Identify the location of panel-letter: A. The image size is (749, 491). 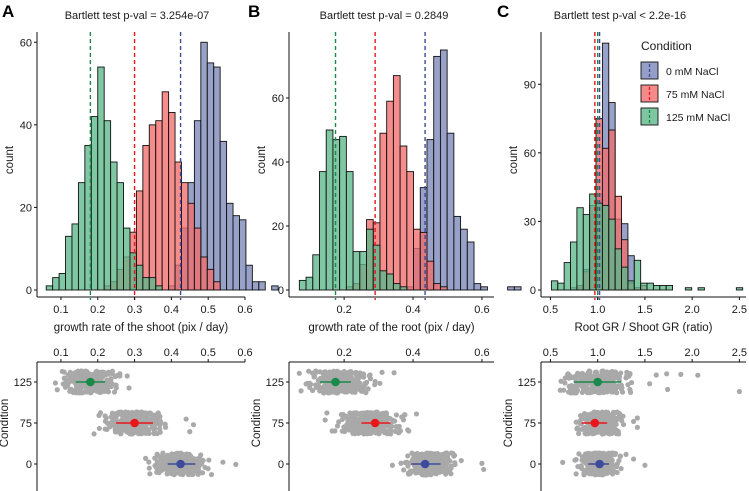
(8, 11).